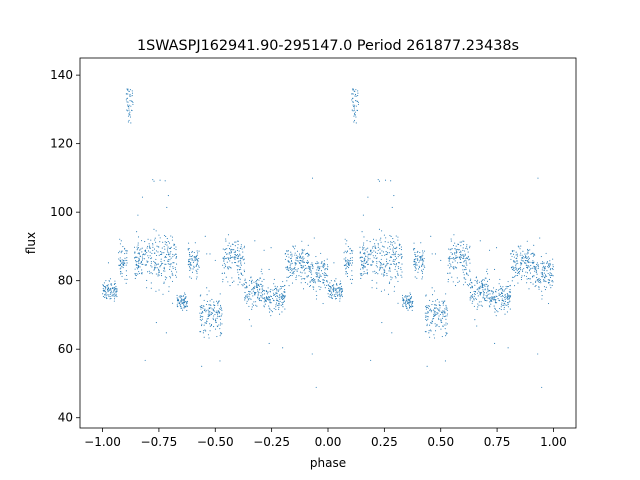 This screenshot has height=480, width=640. What do you see at coordinates (65, 349) in the screenshot?
I see `y-tick-label: 60` at bounding box center [65, 349].